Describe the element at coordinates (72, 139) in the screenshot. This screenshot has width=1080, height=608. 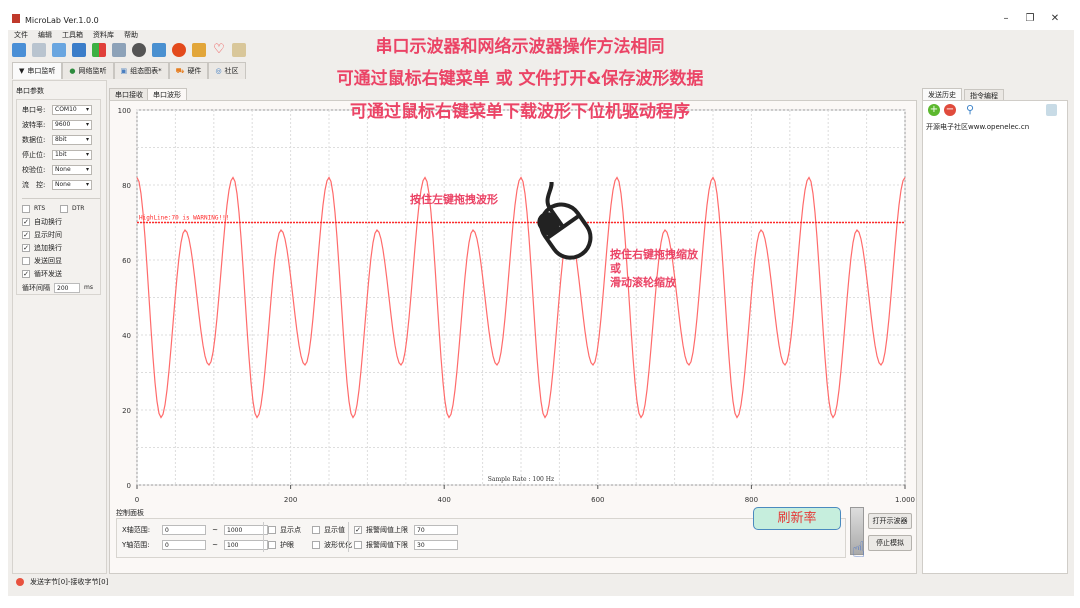
I see `field-select: 8bit ▾` at that location.